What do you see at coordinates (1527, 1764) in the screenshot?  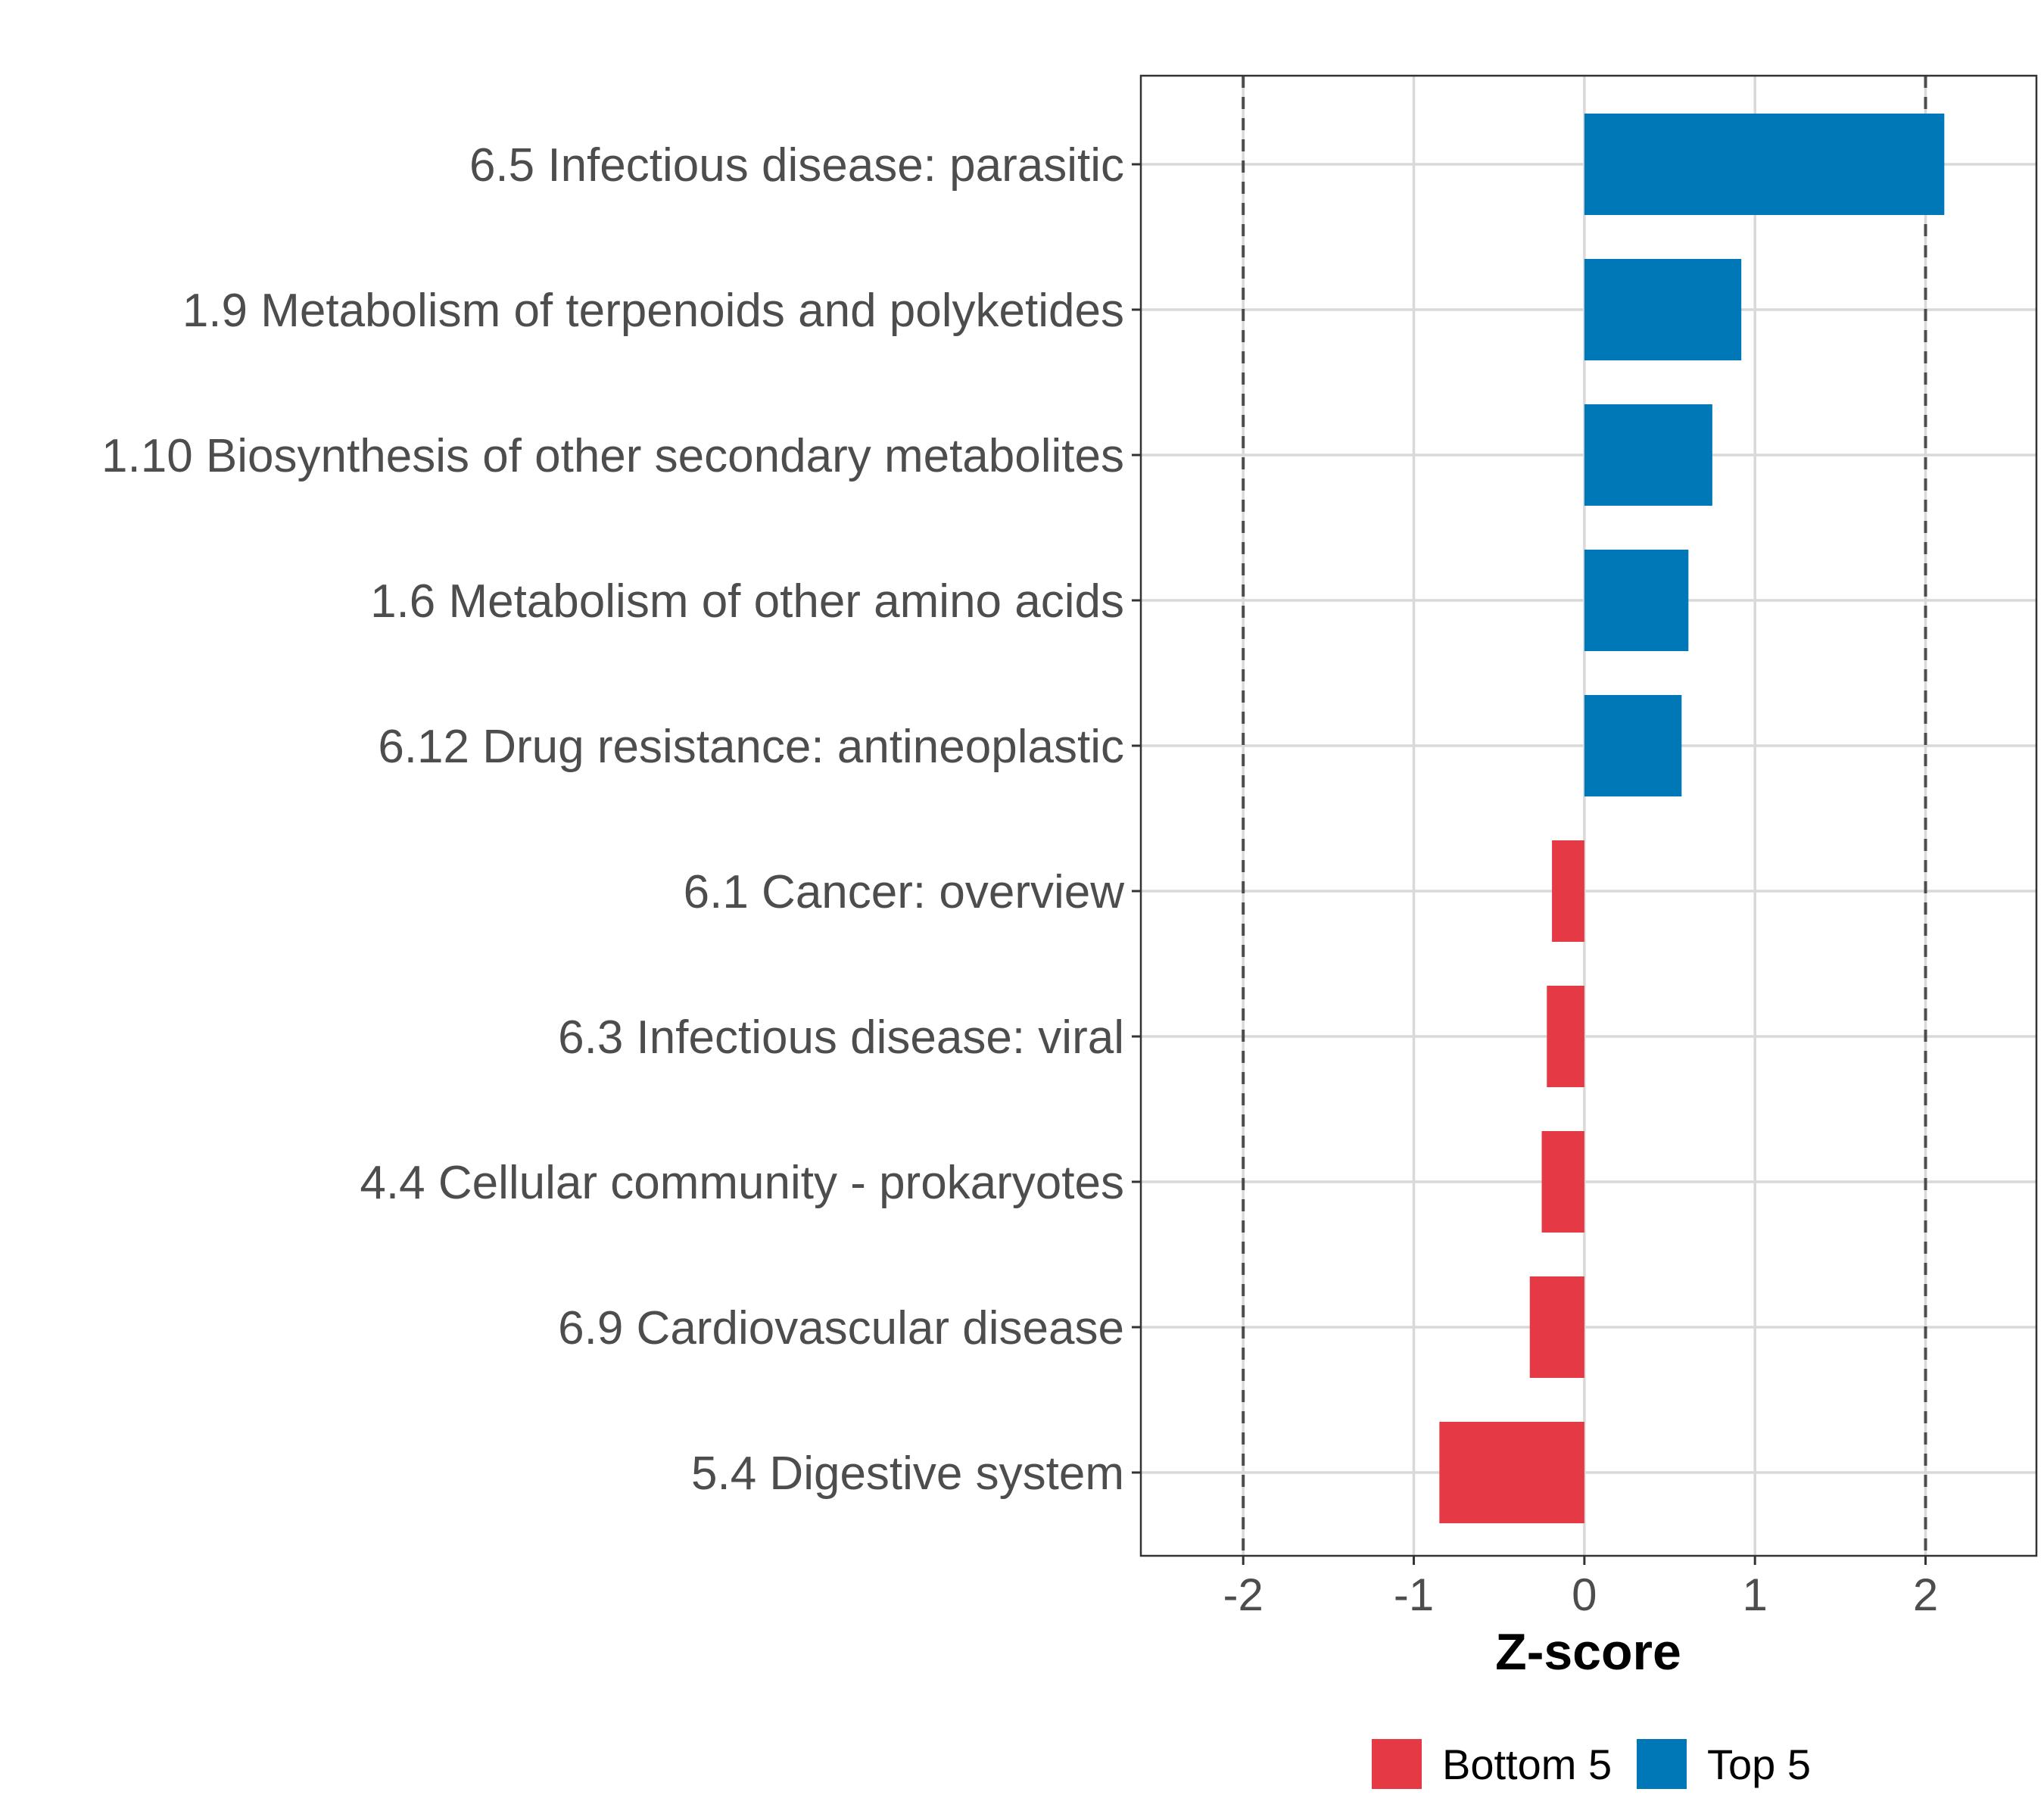 I see `legend-label-bottom5: Bottom 5` at bounding box center [1527, 1764].